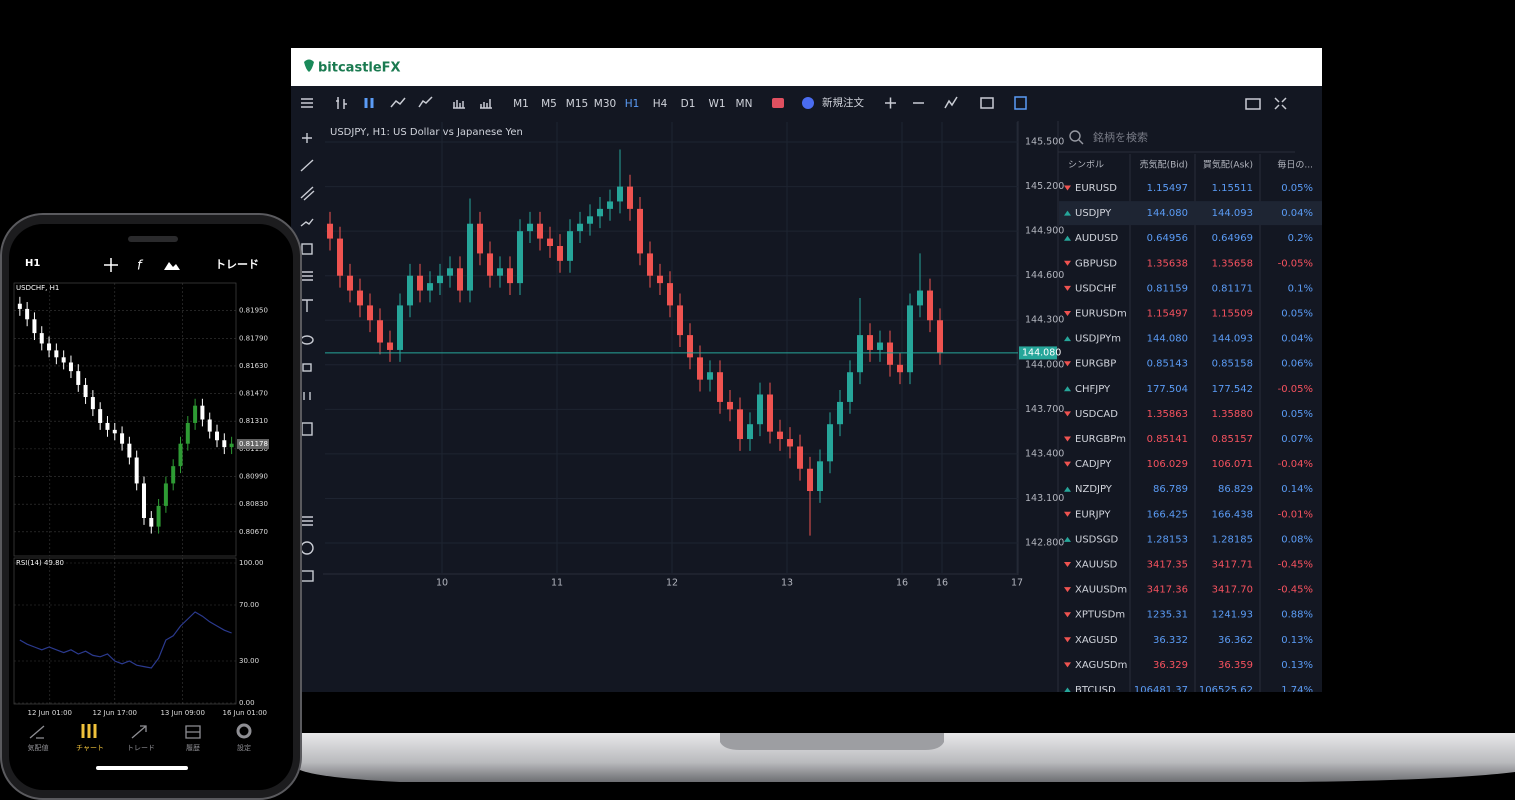  I want to click on phone-crosshair, so click(111, 265).